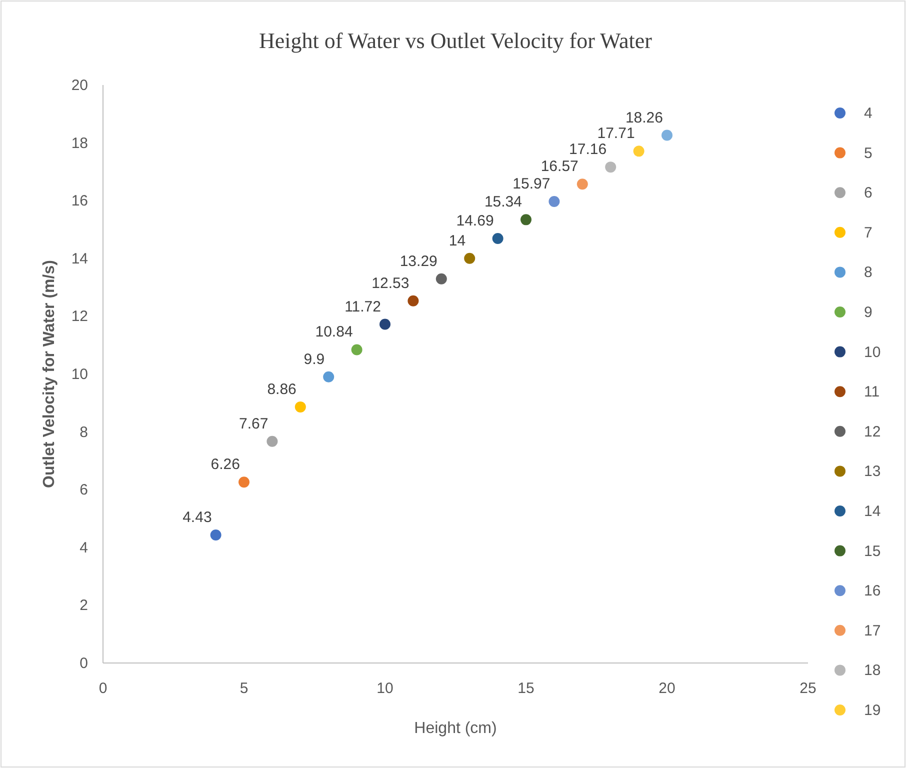 This screenshot has width=906, height=768. What do you see at coordinates (872, 392) in the screenshot?
I see `legend-label: 11` at bounding box center [872, 392].